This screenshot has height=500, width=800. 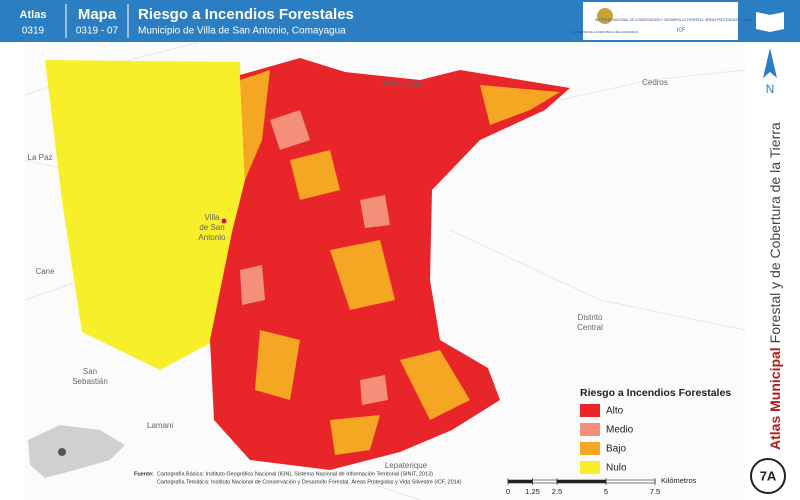 What do you see at coordinates (213, 217) in the screenshot?
I see `place-label-line: Villa` at bounding box center [213, 217].